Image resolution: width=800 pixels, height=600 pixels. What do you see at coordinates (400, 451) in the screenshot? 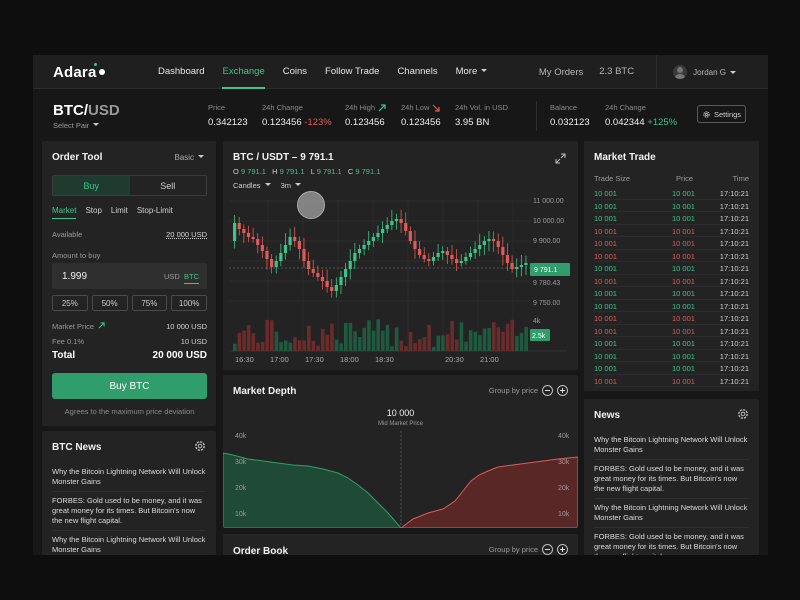
I see `depth-chart: 40k 30k 20k 10k 40k 30k 20k 10k` at bounding box center [400, 451].